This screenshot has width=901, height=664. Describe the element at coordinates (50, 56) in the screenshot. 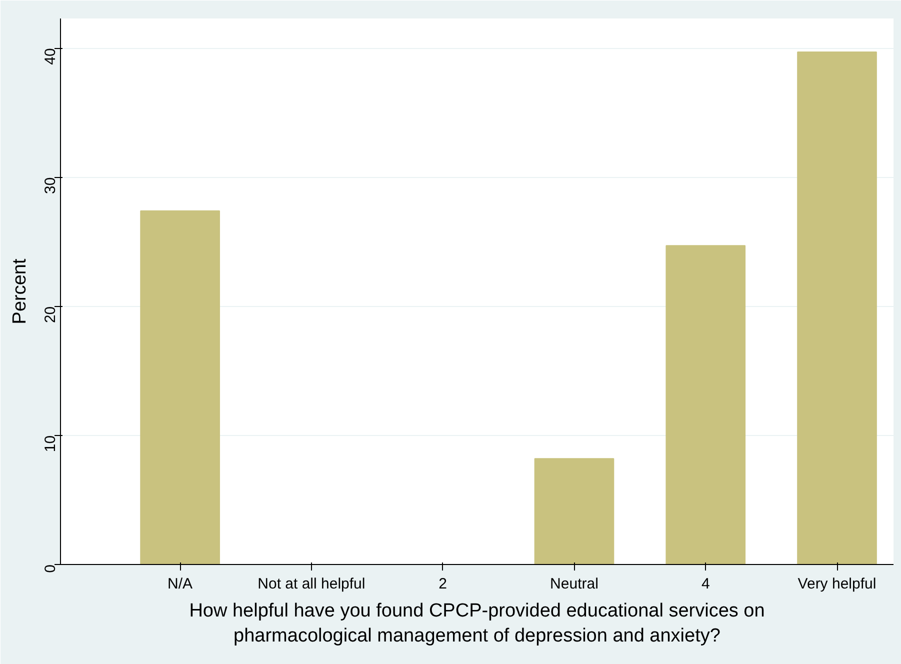

I see `y-tick-label: 40` at that location.